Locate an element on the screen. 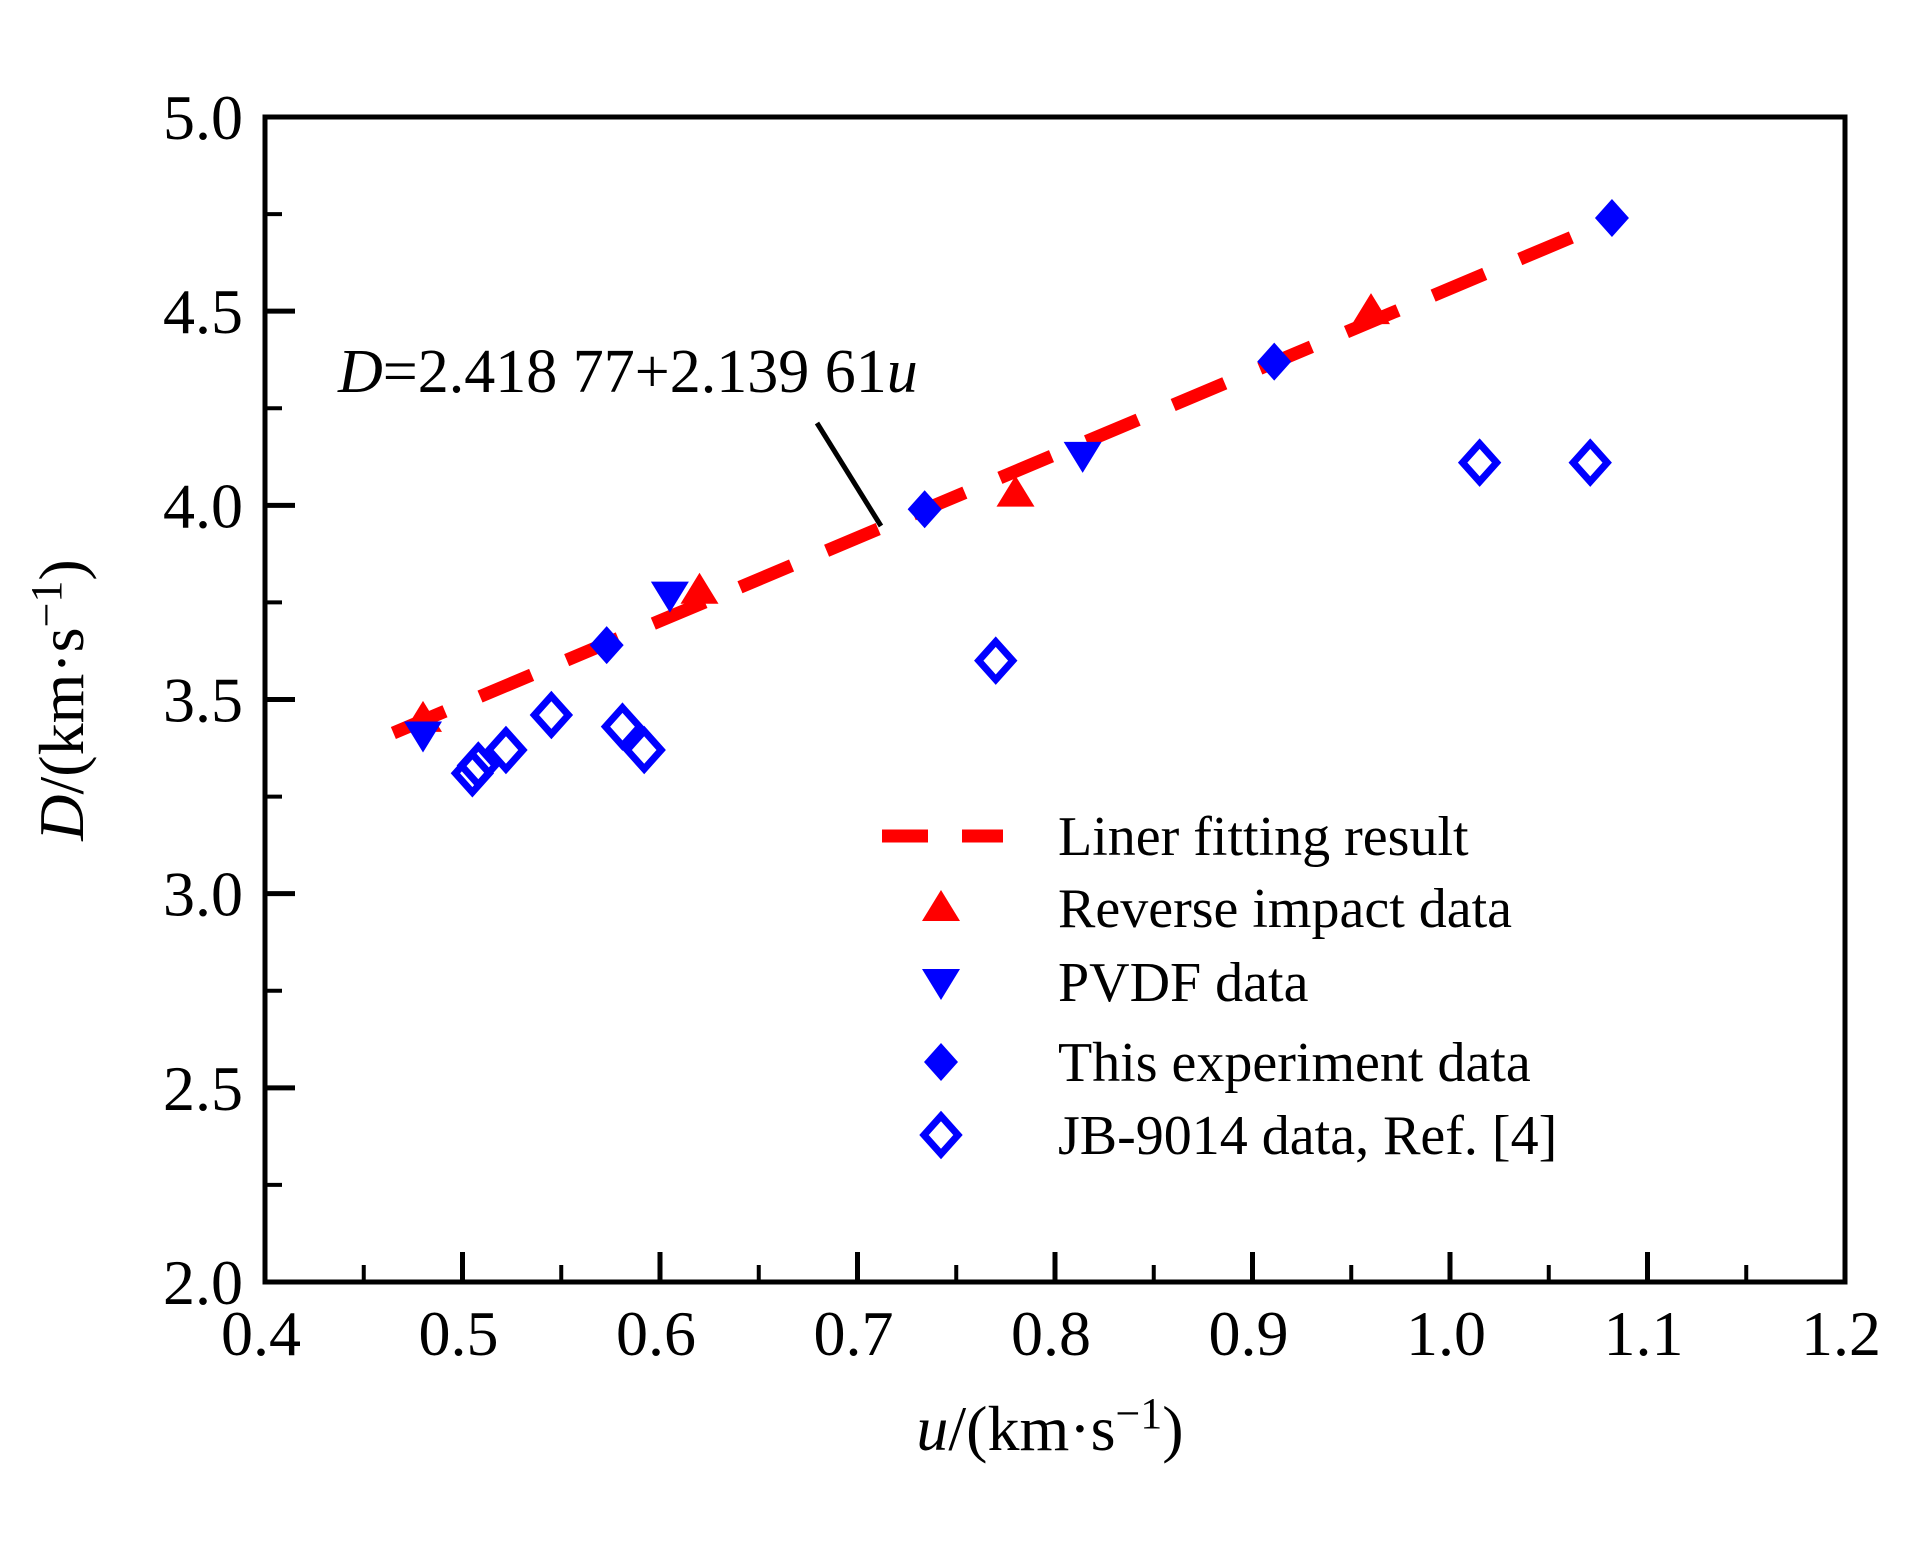 The width and height of the screenshot is (1923, 1564). y-axis-label: D/(km·s−1) is located at coordinates (59, 700).